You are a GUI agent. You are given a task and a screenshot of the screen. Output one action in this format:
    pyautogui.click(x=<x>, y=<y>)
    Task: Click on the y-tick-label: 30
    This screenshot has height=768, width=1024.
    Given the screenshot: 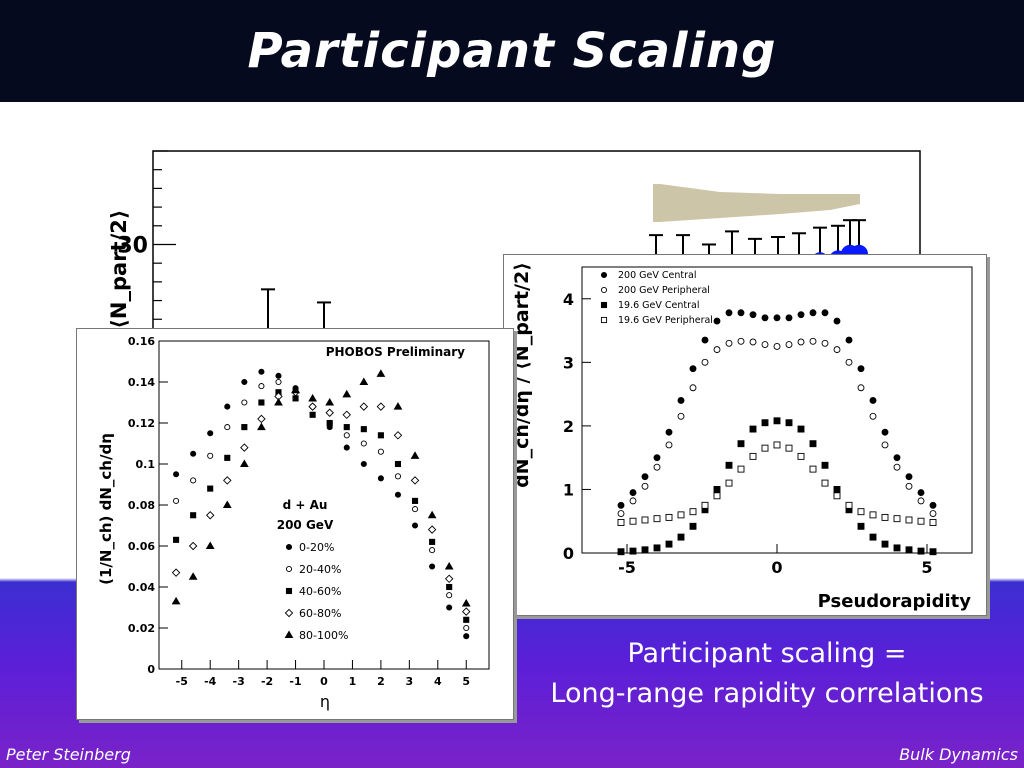 What is the action you would take?
    pyautogui.click(x=132, y=245)
    